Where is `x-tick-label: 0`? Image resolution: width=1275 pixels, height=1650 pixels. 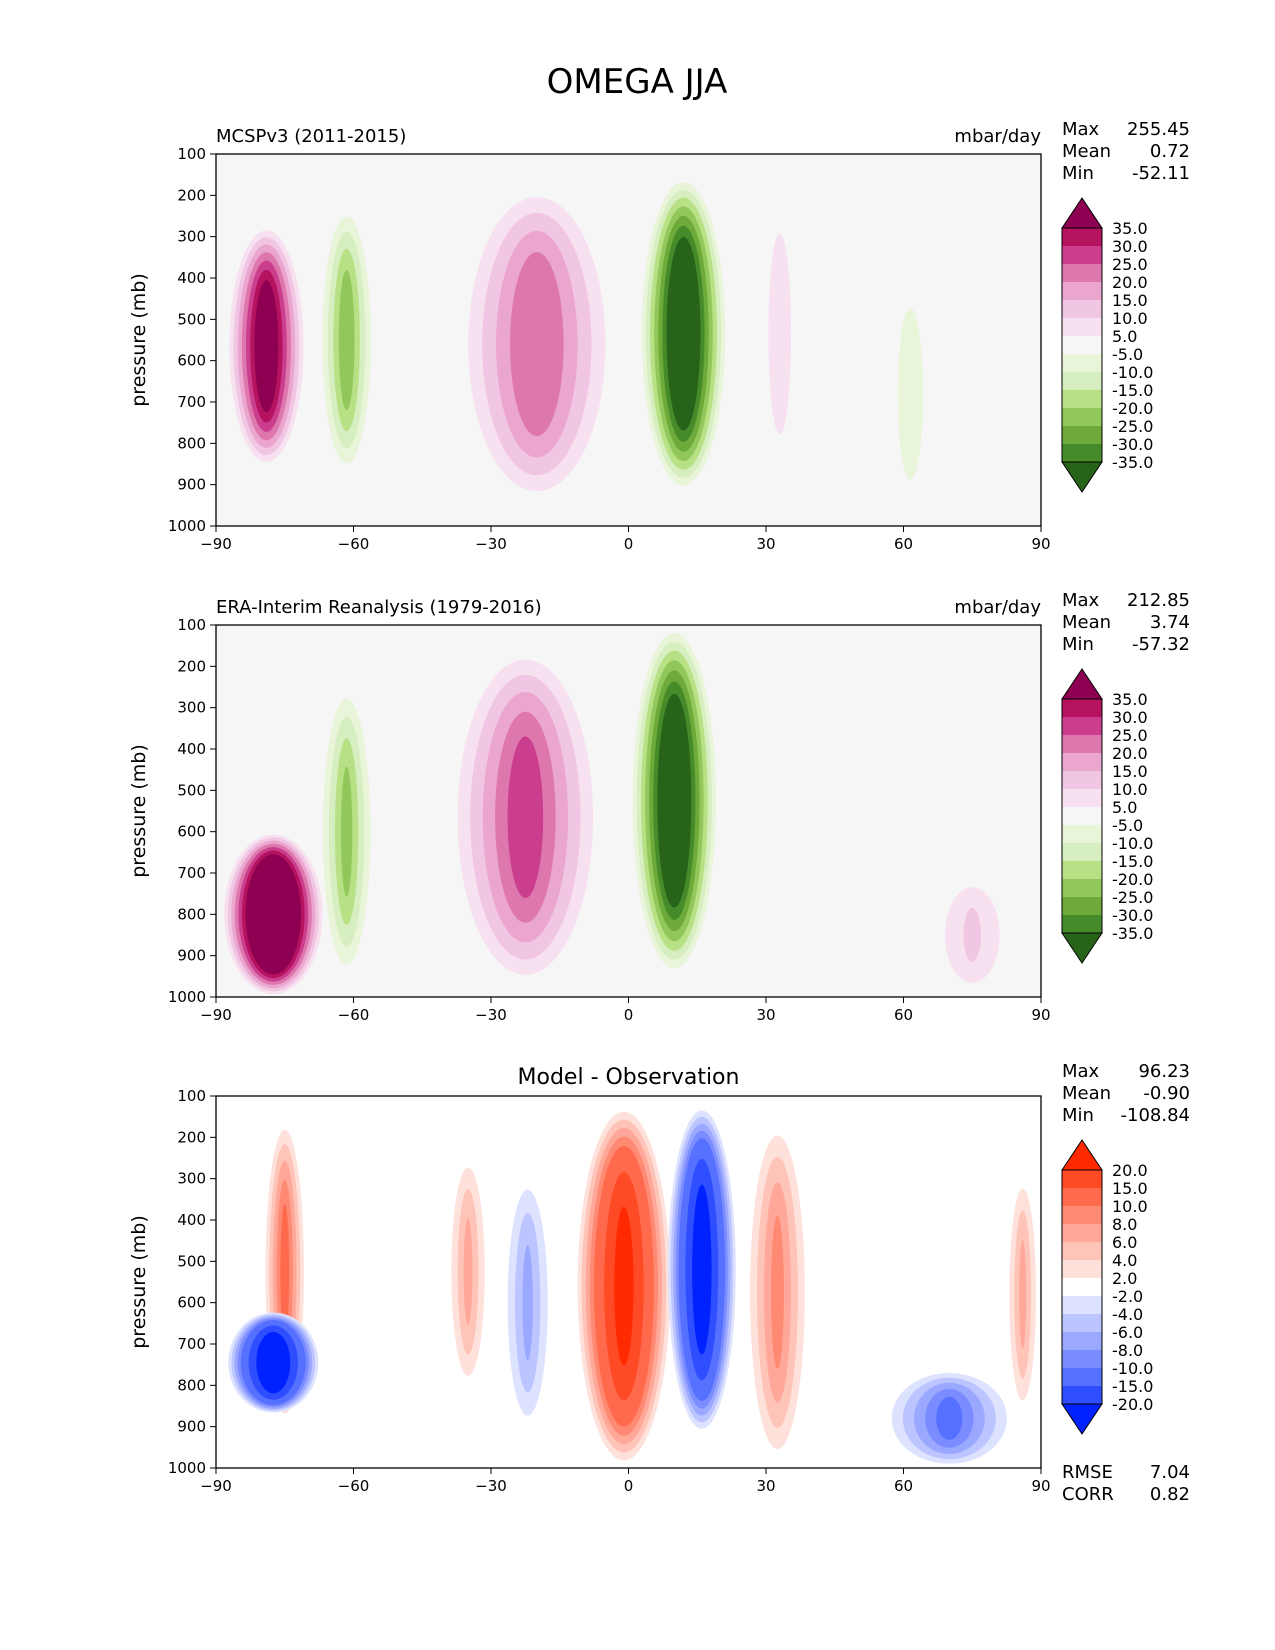 x-tick-label: 0 is located at coordinates (629, 544).